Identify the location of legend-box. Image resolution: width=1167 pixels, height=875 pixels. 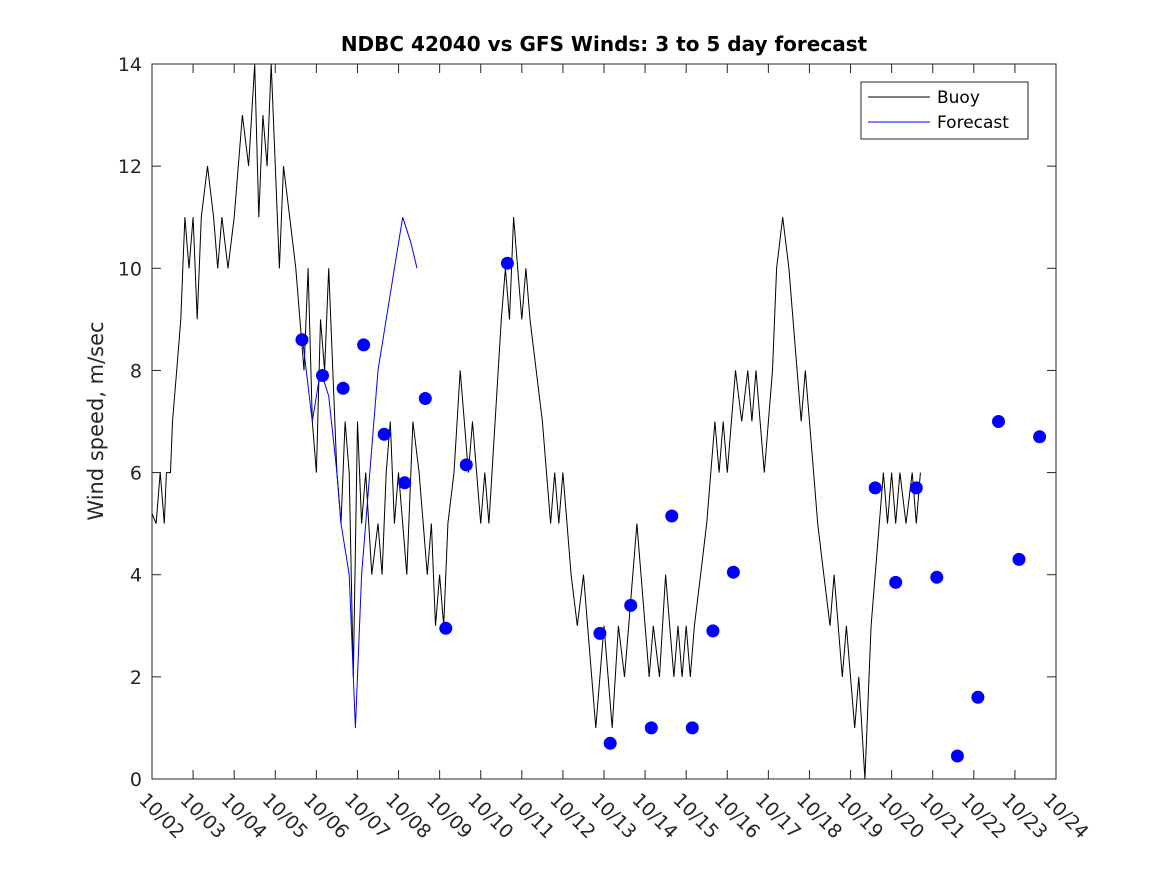
(944, 110).